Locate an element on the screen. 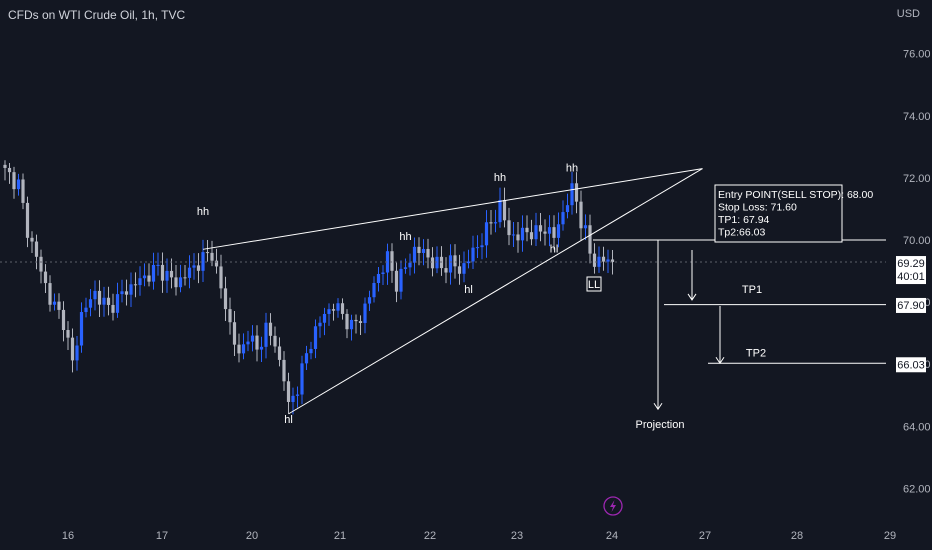 This screenshot has width=932, height=550. price-tick-label: 74.00 is located at coordinates (917, 117).